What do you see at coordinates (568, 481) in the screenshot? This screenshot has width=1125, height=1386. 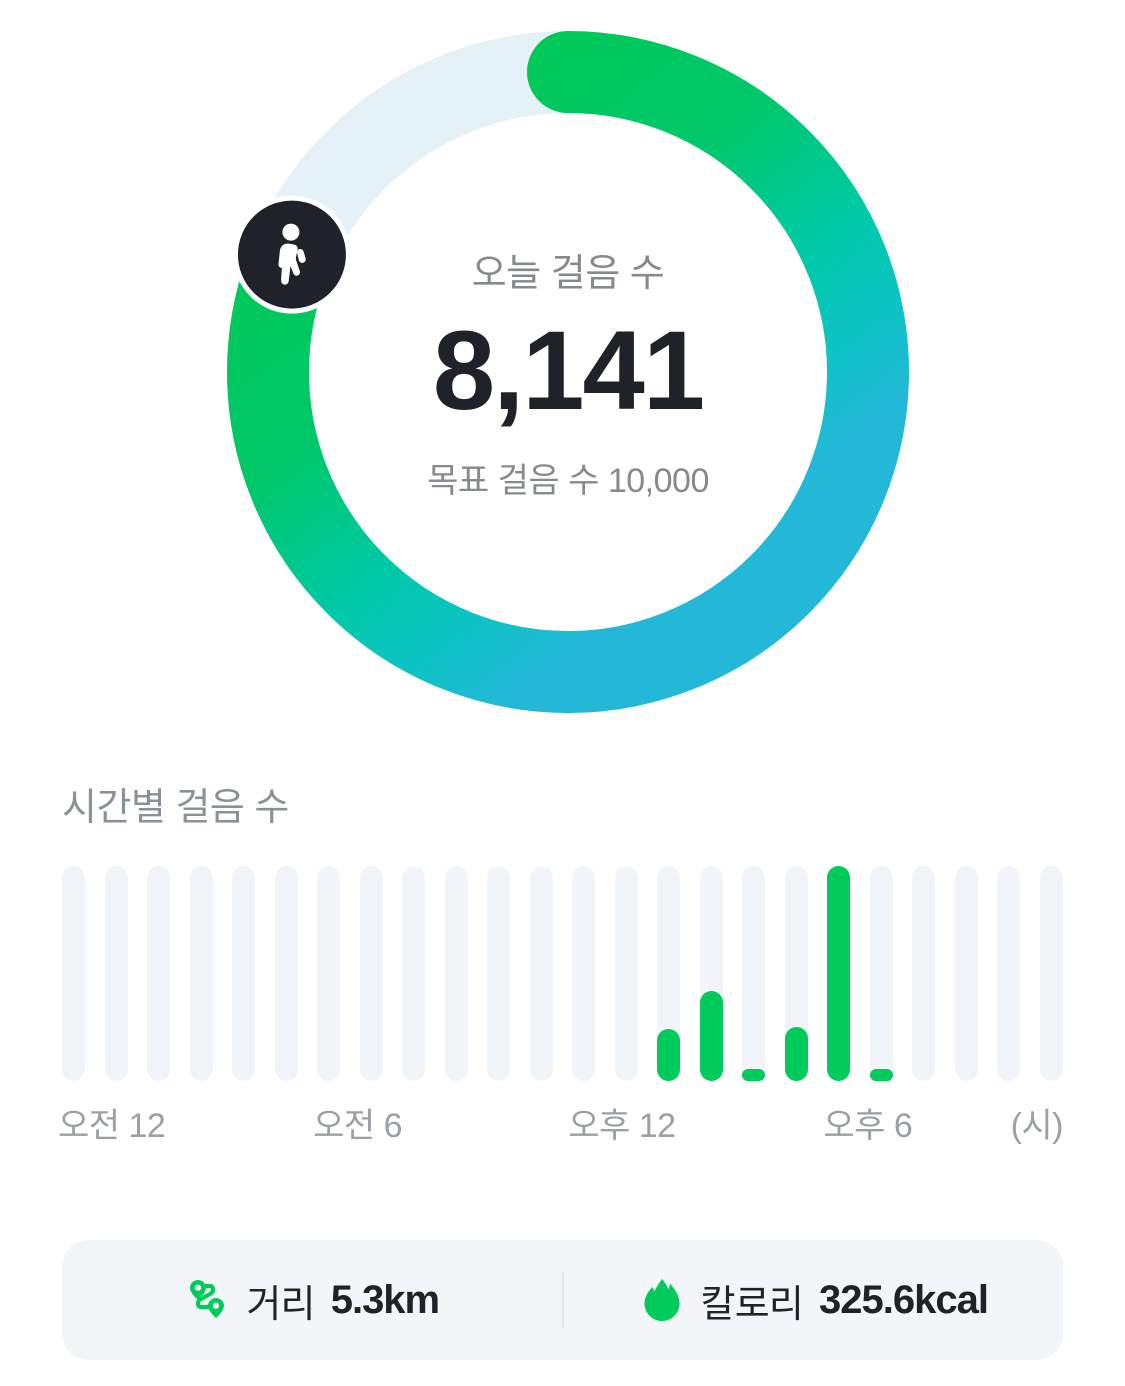 I see `steps-goal: 목표 걸음 수 10,000` at bounding box center [568, 481].